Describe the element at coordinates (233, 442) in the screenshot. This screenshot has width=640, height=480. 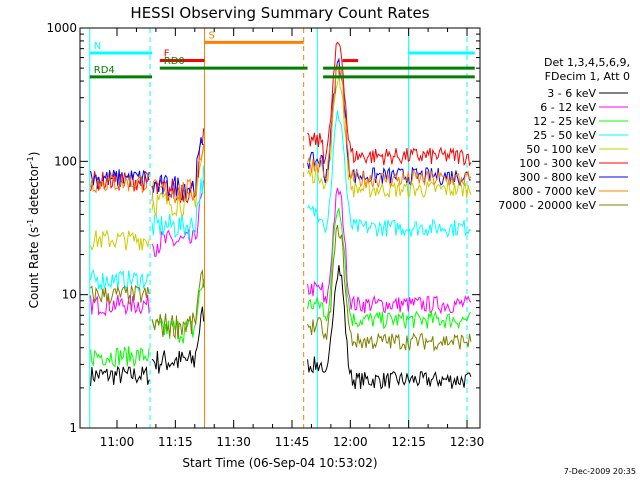
I see `x-tick-label-2: 11:30` at that location.